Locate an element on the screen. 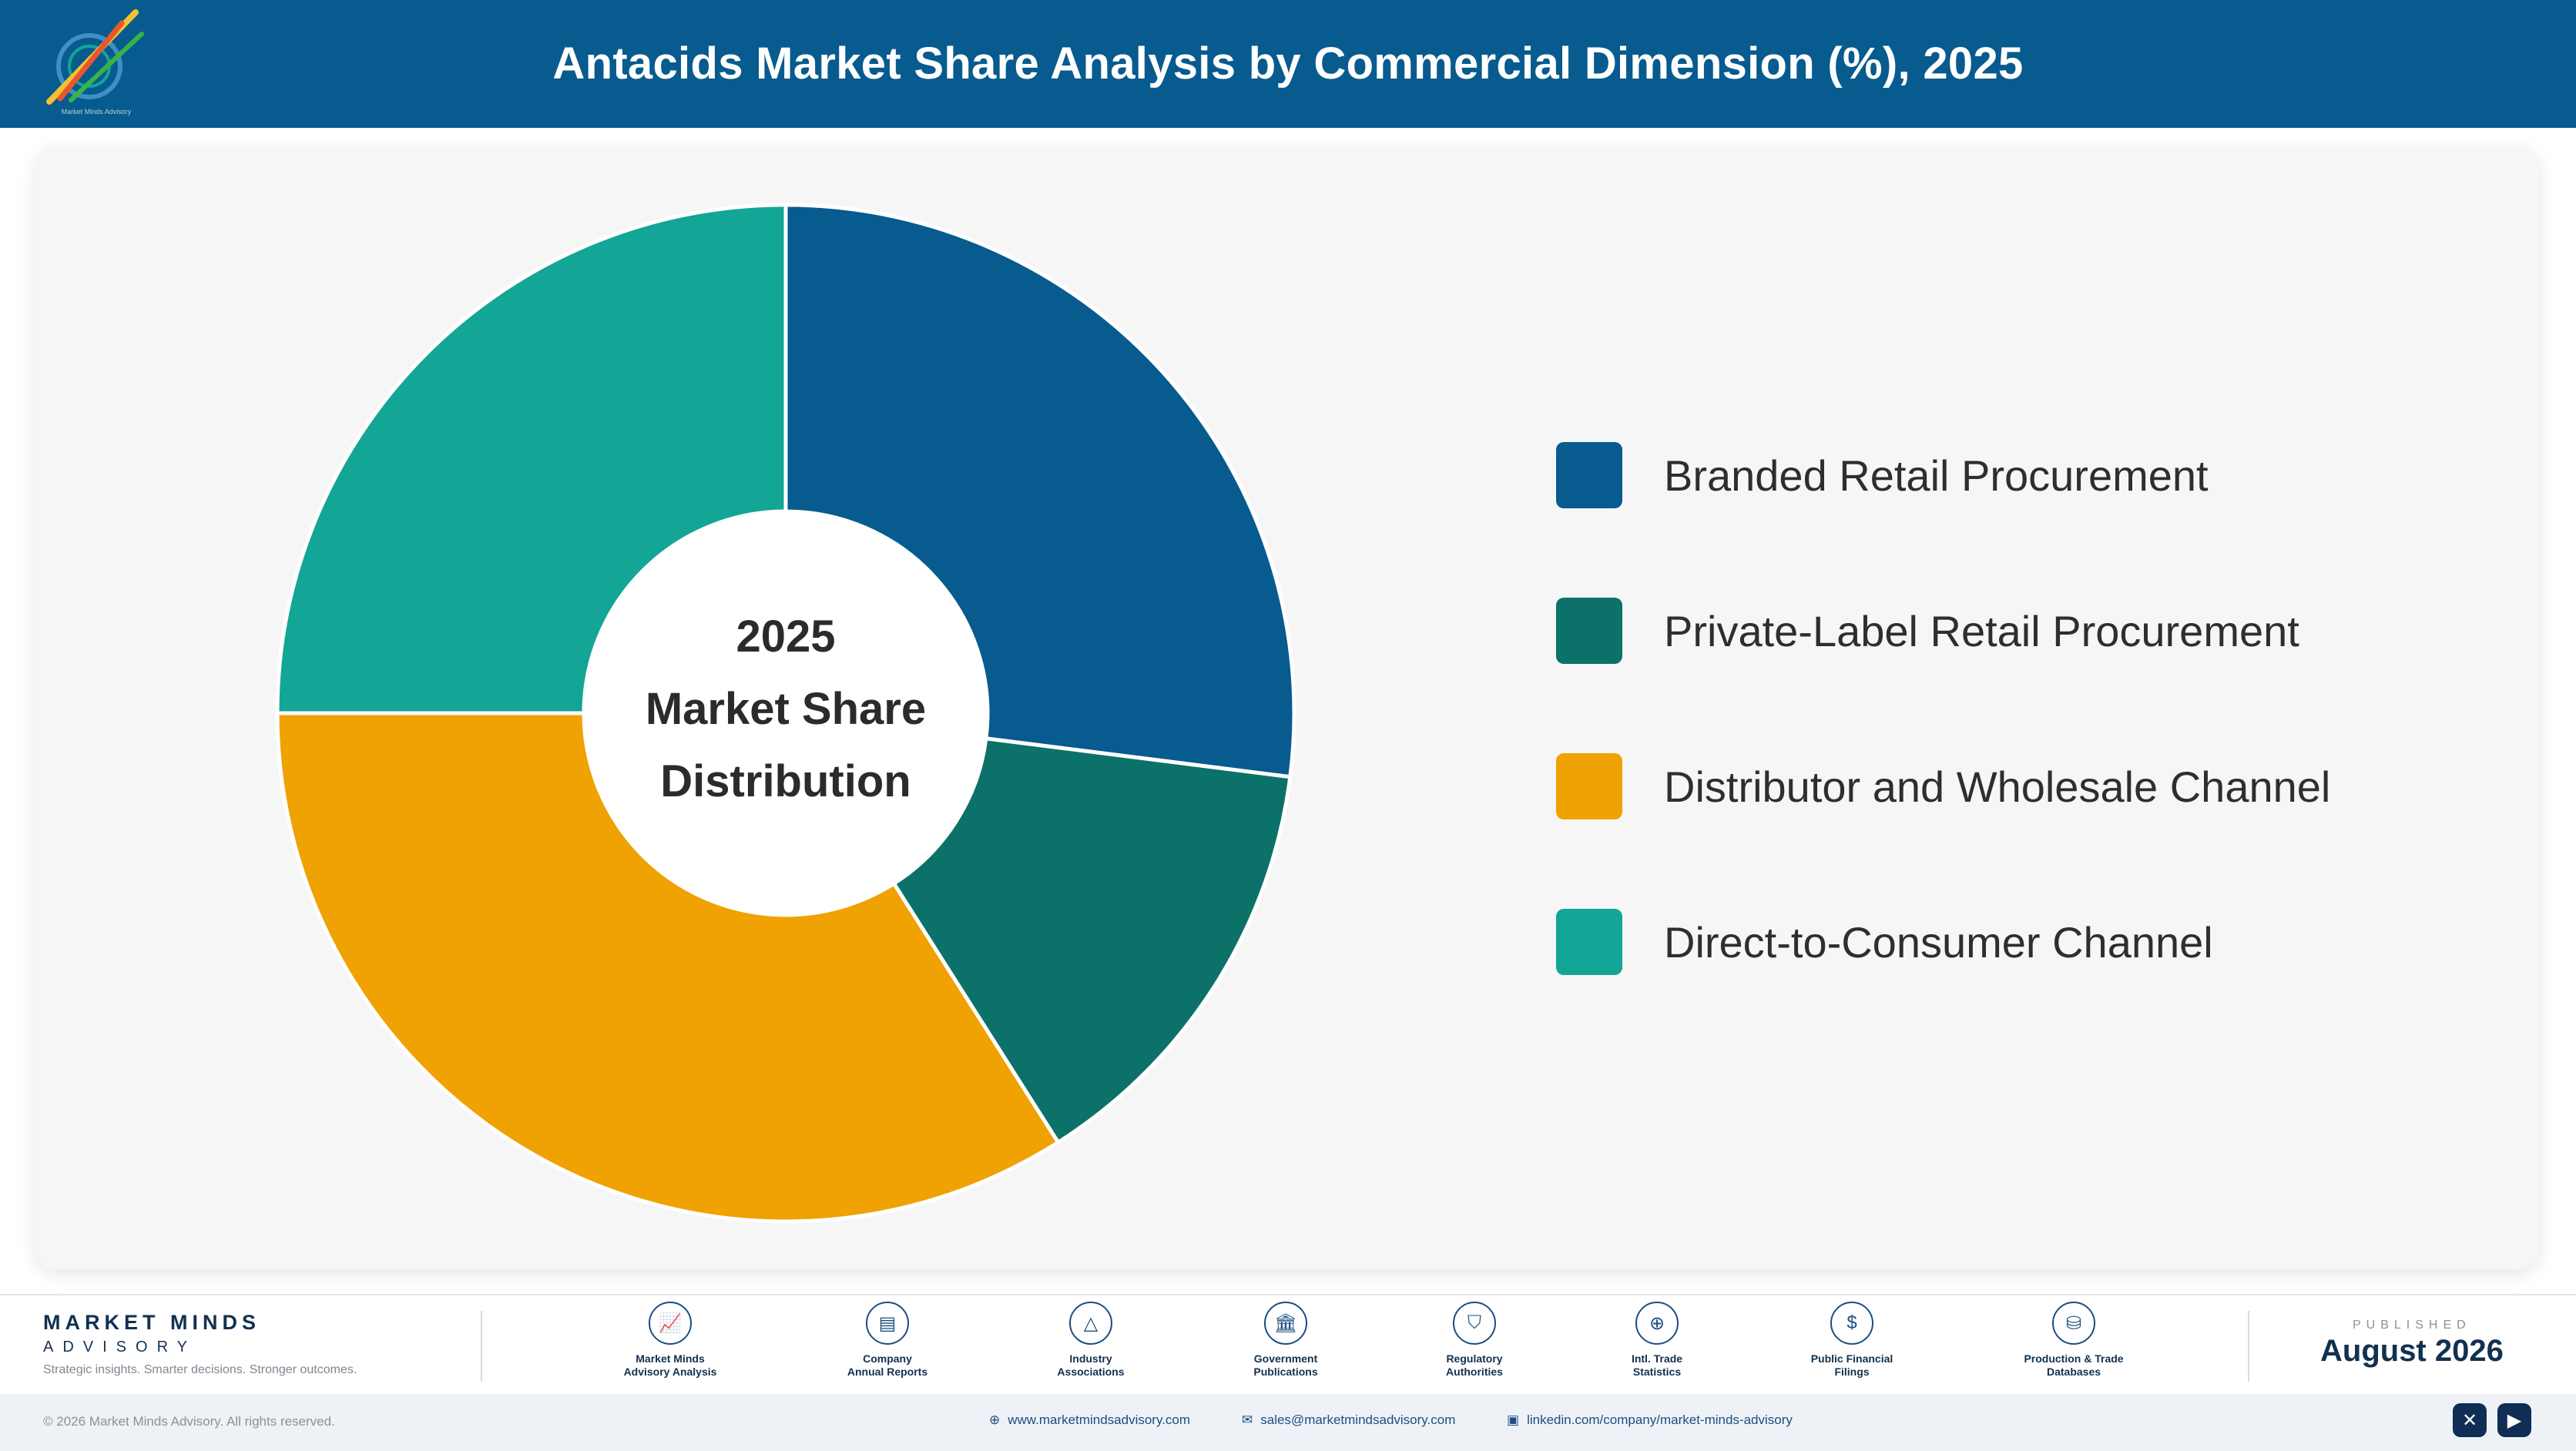  source-item: $ Public Financial Filings is located at coordinates (1852, 1340).